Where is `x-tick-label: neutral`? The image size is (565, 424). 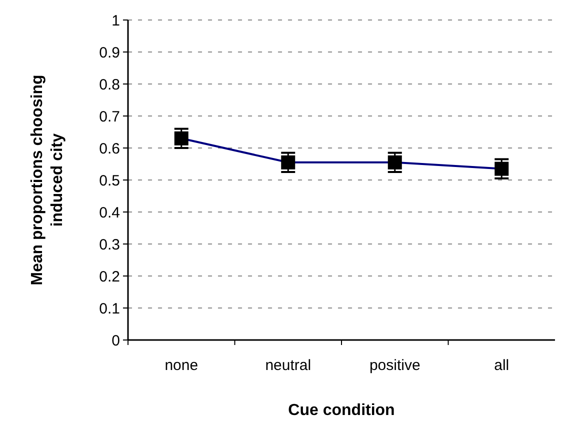
x-tick-label: neutral is located at coordinates (288, 365).